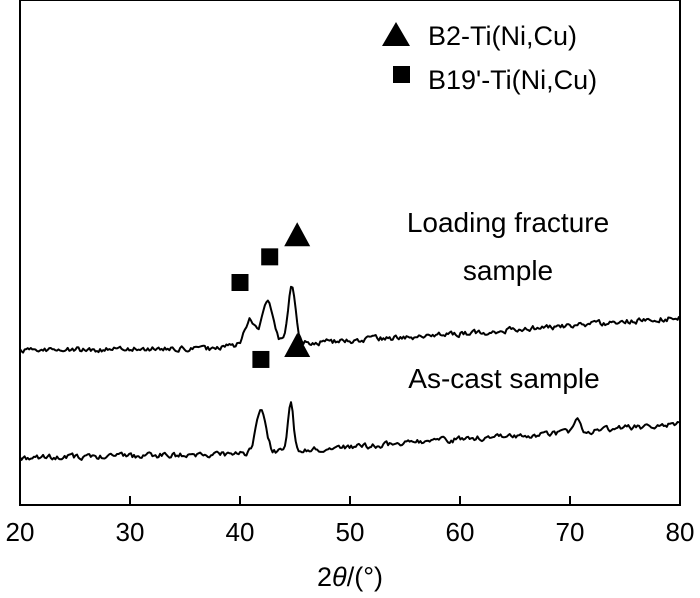 The width and height of the screenshot is (700, 598). What do you see at coordinates (502, 36) in the screenshot?
I see `legend-label-b2: B2-Ti(Ni,Cu)` at bounding box center [502, 36].